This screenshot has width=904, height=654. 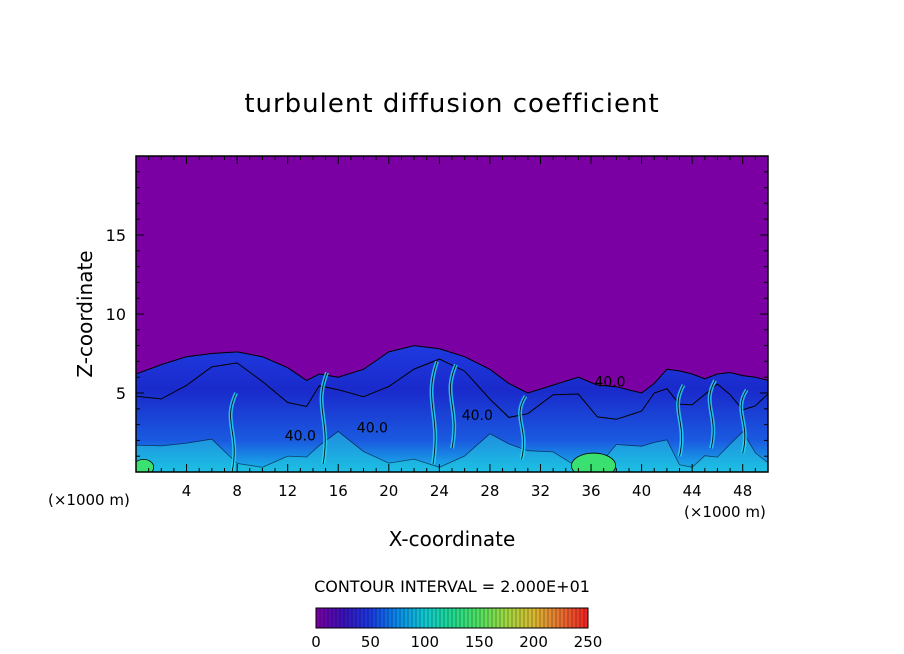 What do you see at coordinates (116, 314) in the screenshot?
I see `y-tick-label: 10` at bounding box center [116, 314].